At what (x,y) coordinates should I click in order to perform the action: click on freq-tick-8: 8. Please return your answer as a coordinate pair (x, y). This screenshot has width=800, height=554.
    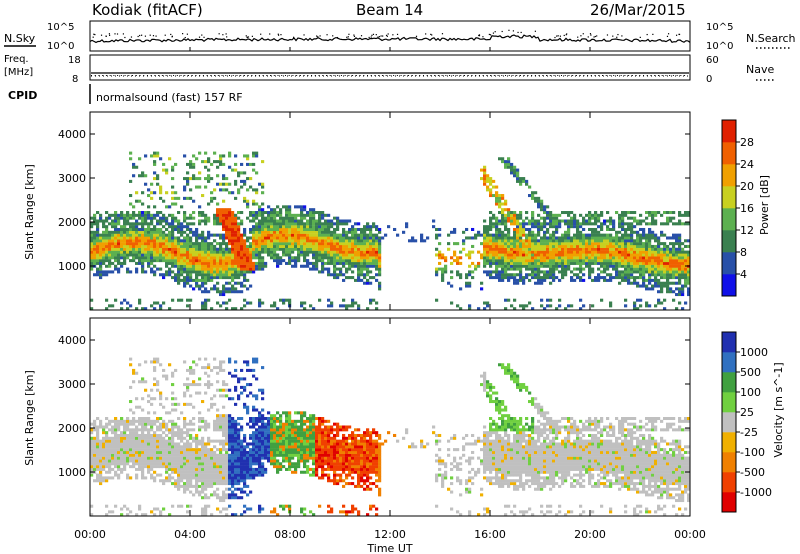
    Looking at the image, I should click on (75, 79).